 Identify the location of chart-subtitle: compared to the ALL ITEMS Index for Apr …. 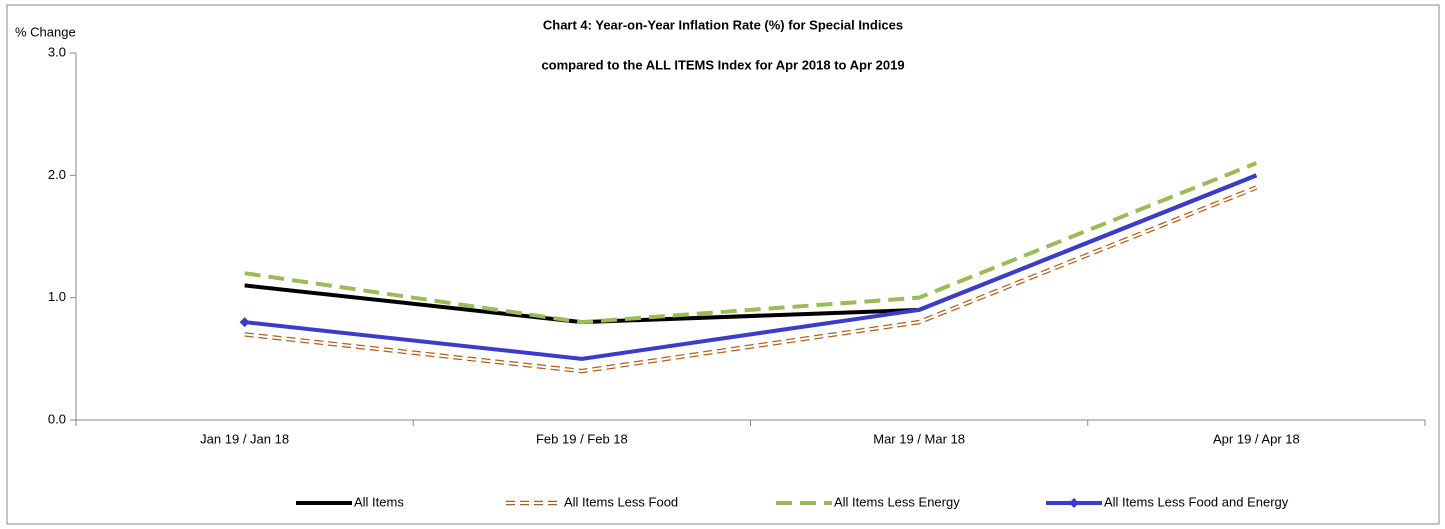
(722, 64).